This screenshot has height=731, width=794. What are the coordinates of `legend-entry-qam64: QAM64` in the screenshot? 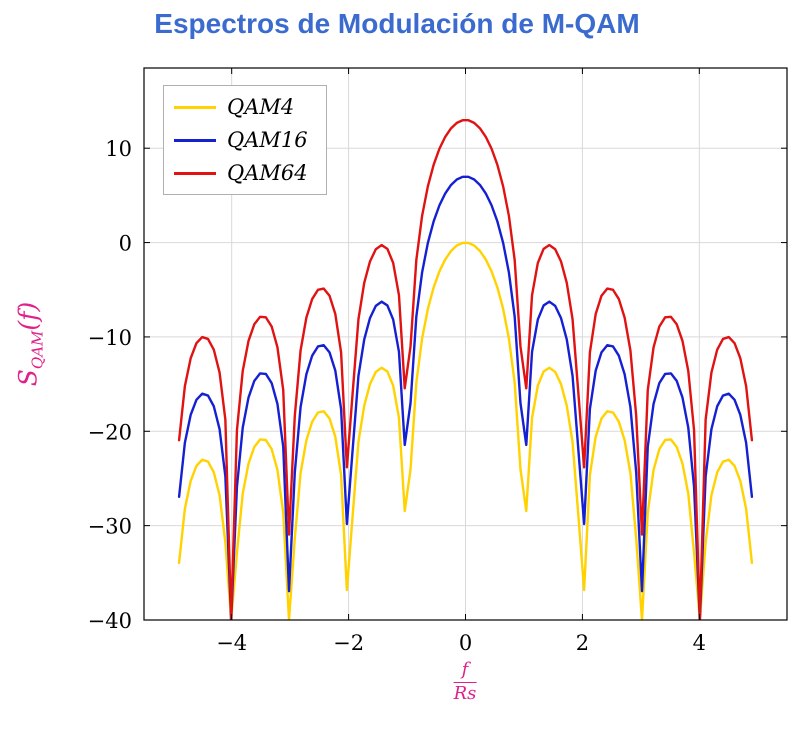 It's located at (241, 173).